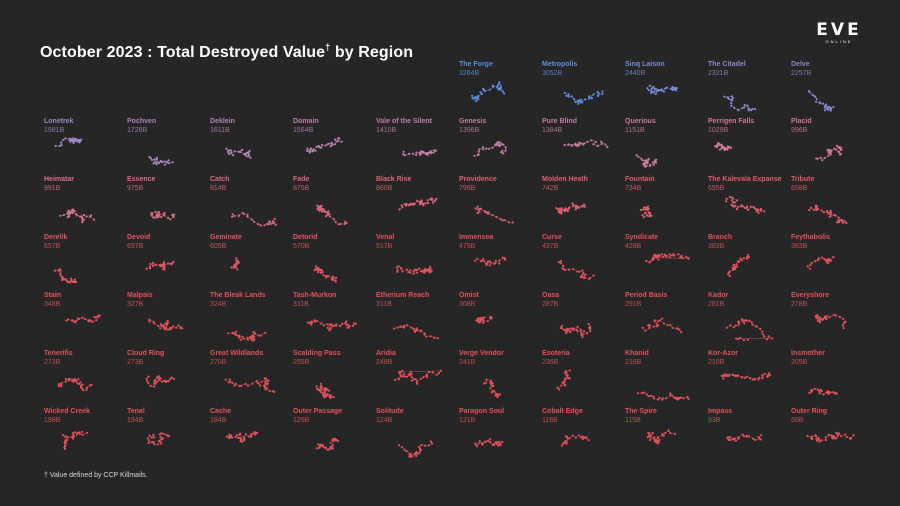  What do you see at coordinates (831, 263) in the screenshot?
I see `region-panel: Feythabolis 383B` at bounding box center [831, 263].